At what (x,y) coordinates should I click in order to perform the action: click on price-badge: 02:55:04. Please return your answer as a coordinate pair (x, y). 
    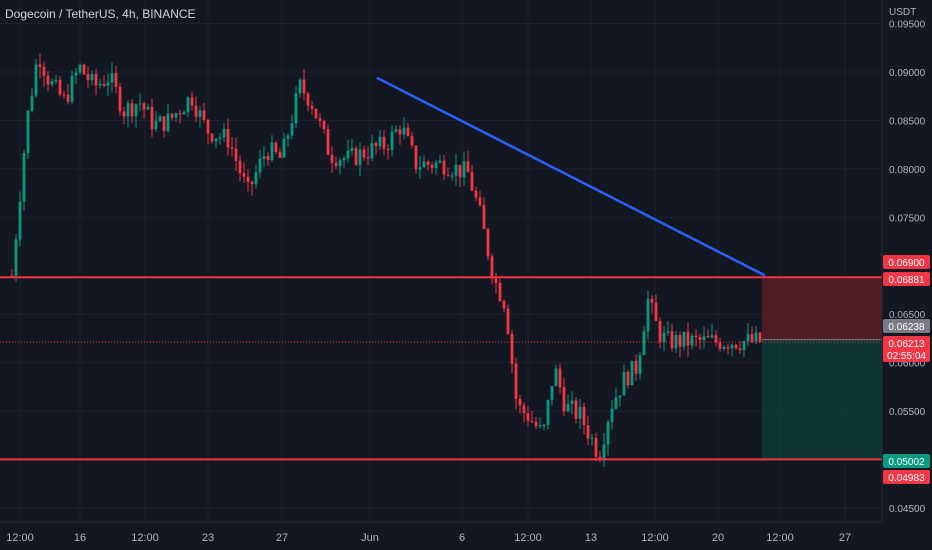
    Looking at the image, I should click on (906, 355).